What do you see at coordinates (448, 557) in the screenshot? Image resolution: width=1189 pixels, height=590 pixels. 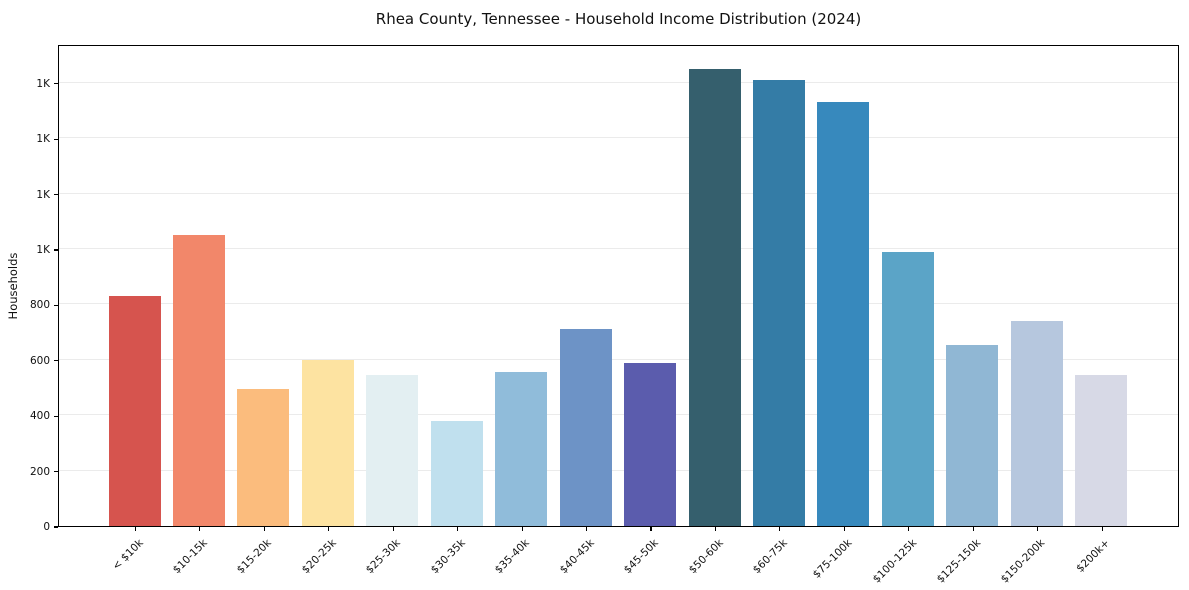 I see `x-tick-label: $30-35k` at bounding box center [448, 557].